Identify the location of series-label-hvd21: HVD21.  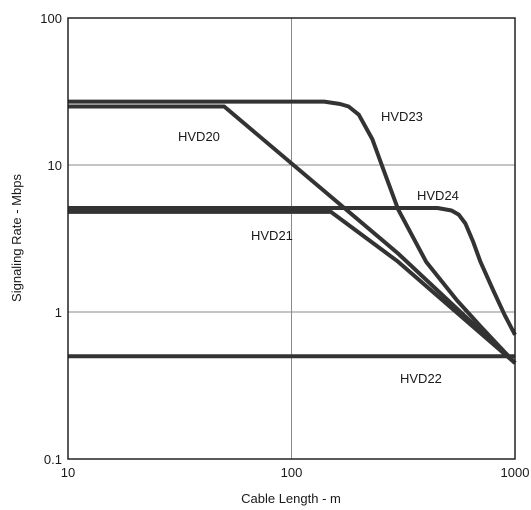
(272, 235).